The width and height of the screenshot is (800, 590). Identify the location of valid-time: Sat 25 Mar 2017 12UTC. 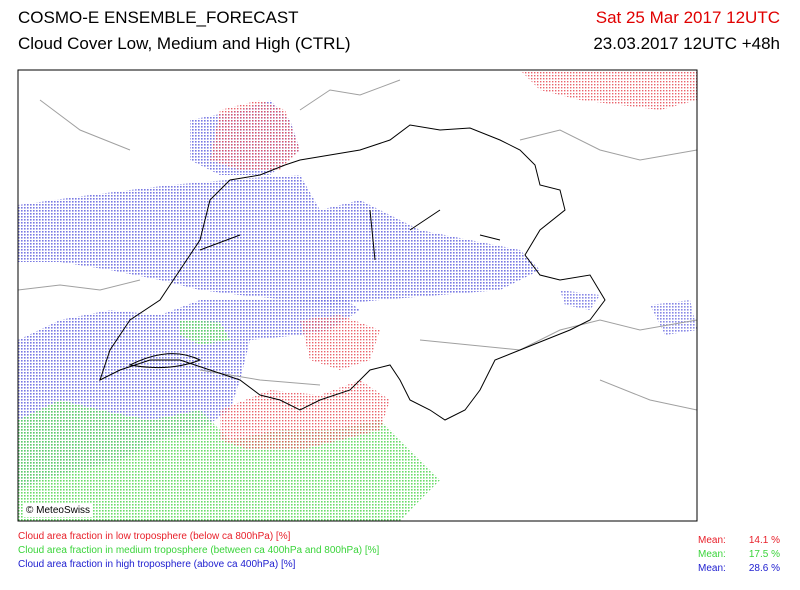
(687, 17).